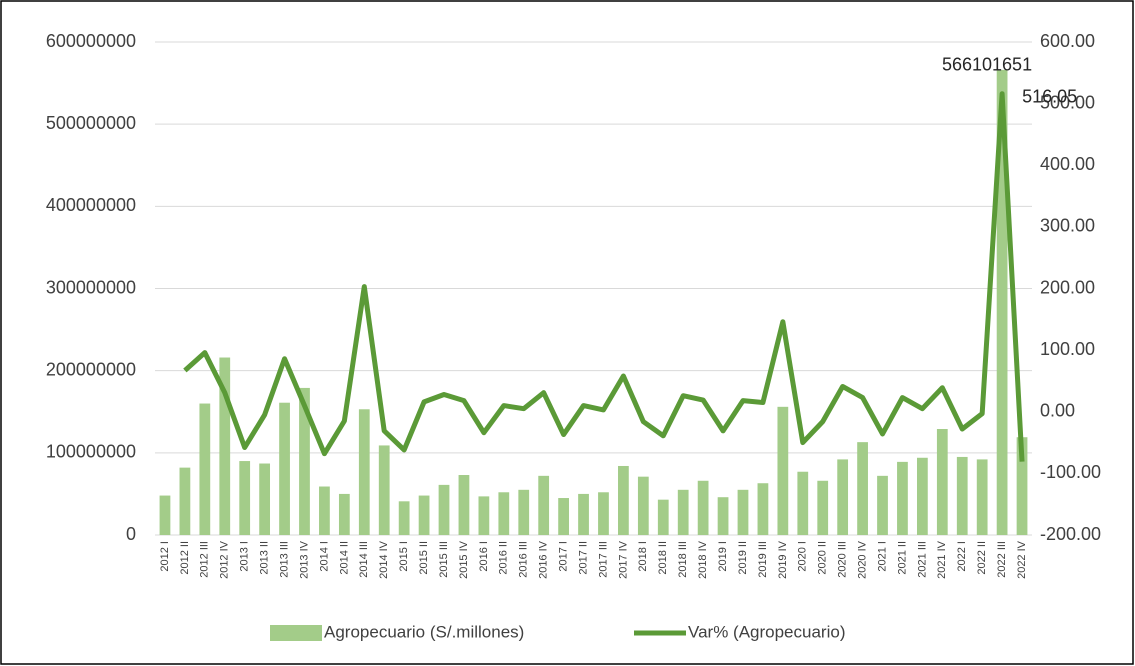 This screenshot has height=666, width=1135. I want to click on y2-tick-label: -100.00, so click(1070, 472).